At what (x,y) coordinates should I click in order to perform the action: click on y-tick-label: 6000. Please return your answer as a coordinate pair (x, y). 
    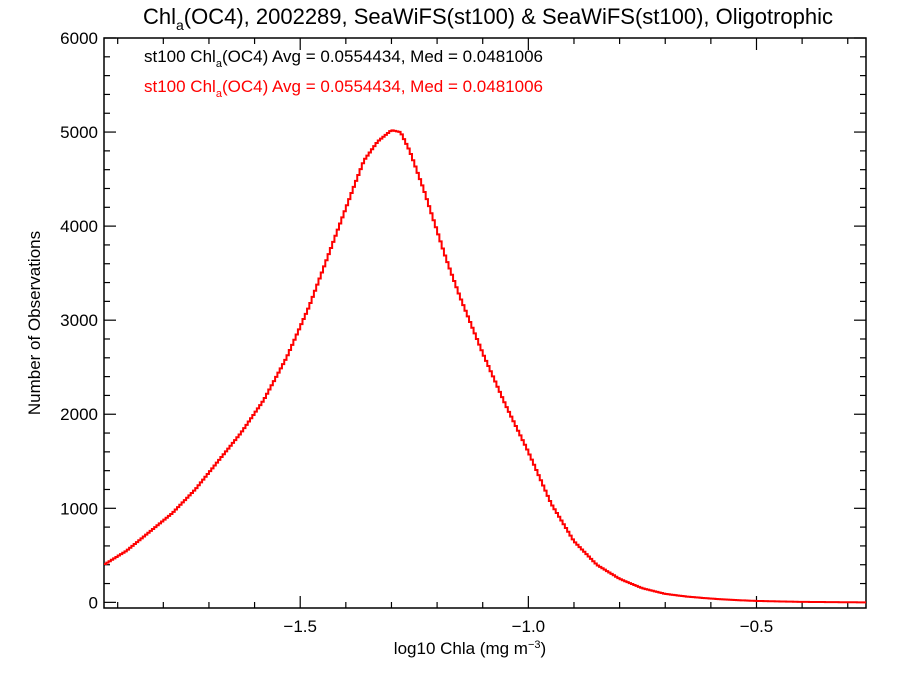
    Looking at the image, I should click on (79, 38).